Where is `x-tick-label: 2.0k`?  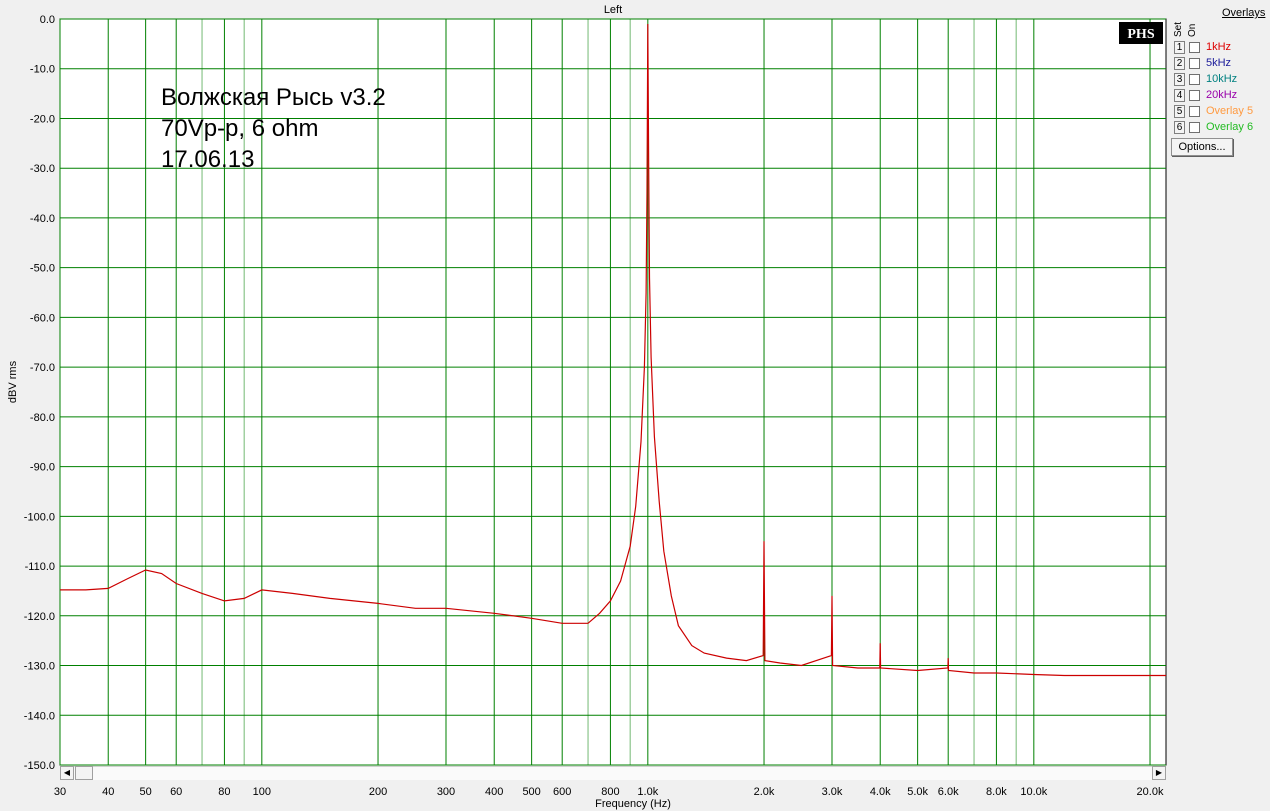
x-tick-label: 2.0k is located at coordinates (764, 792).